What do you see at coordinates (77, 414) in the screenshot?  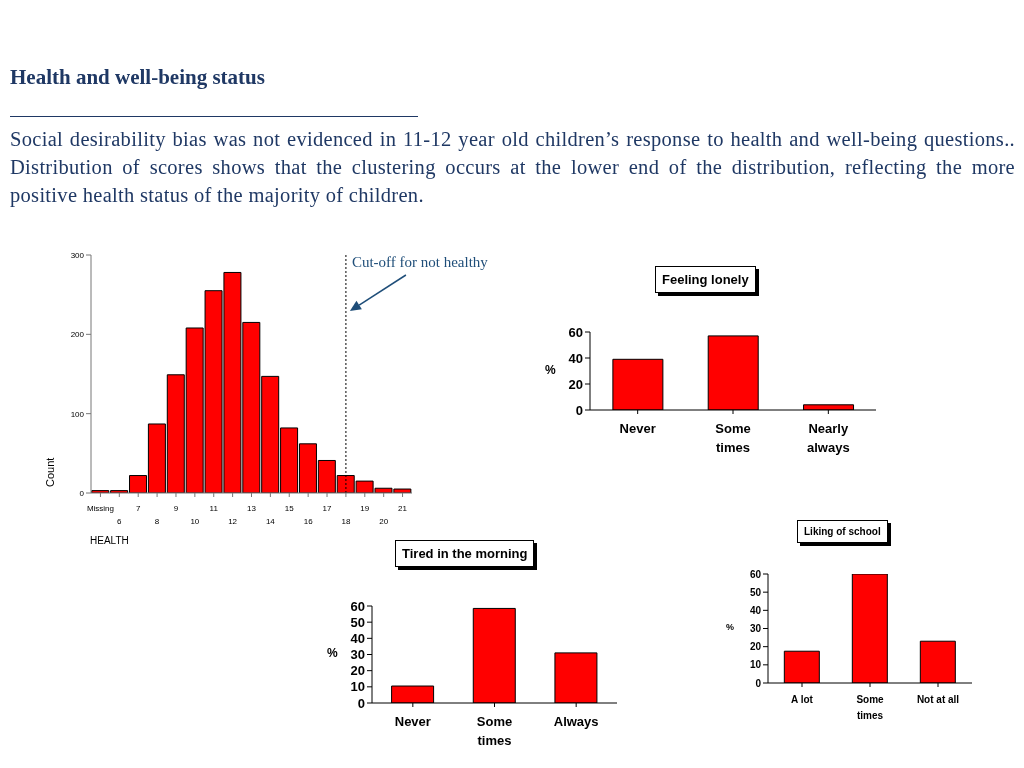 I see `y-tick-label: 100` at bounding box center [77, 414].